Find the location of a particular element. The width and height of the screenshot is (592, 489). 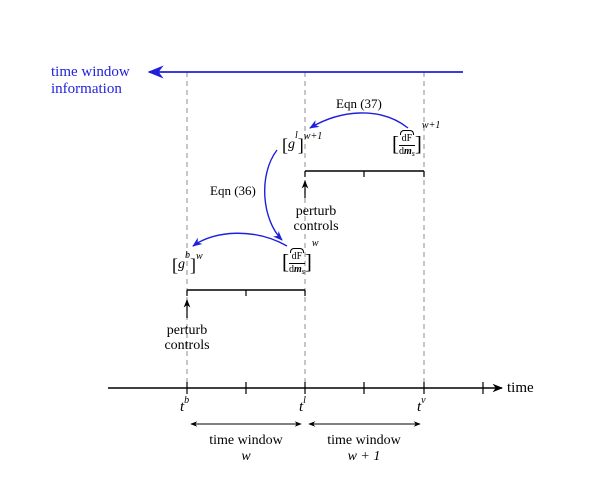

lower-blue-curve is located at coordinates (240, 239).